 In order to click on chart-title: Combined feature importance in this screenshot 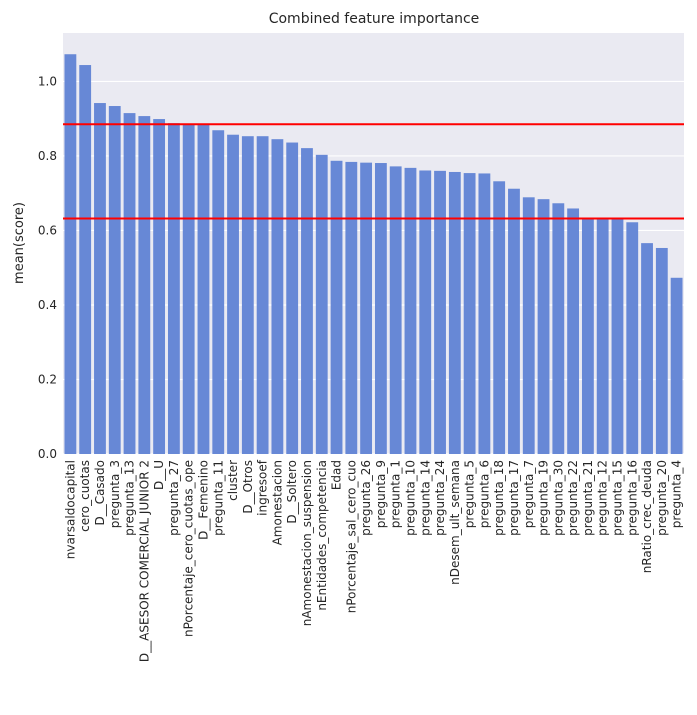, I will do `click(374, 19)`.